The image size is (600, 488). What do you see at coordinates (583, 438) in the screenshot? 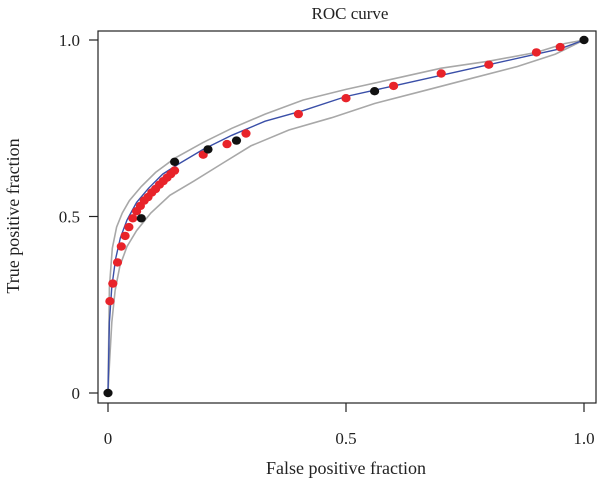
I see `x-tick-label: 1.0` at bounding box center [583, 438].